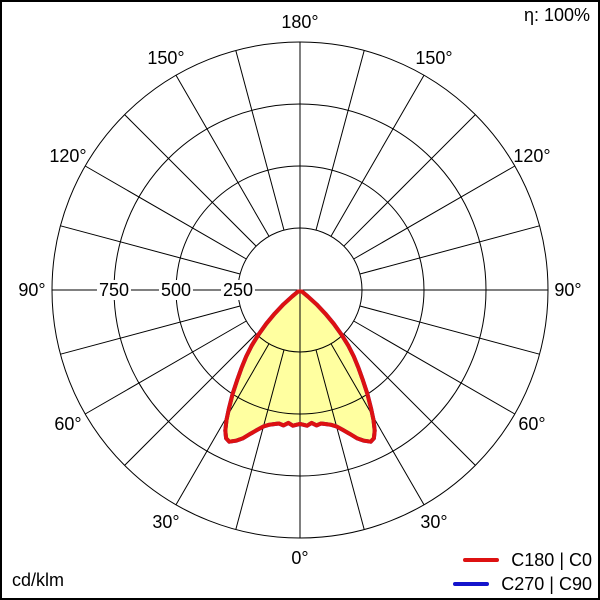  Describe the element at coordinates (166, 522) in the screenshot. I see `angle-label-30-left: 30°` at that location.